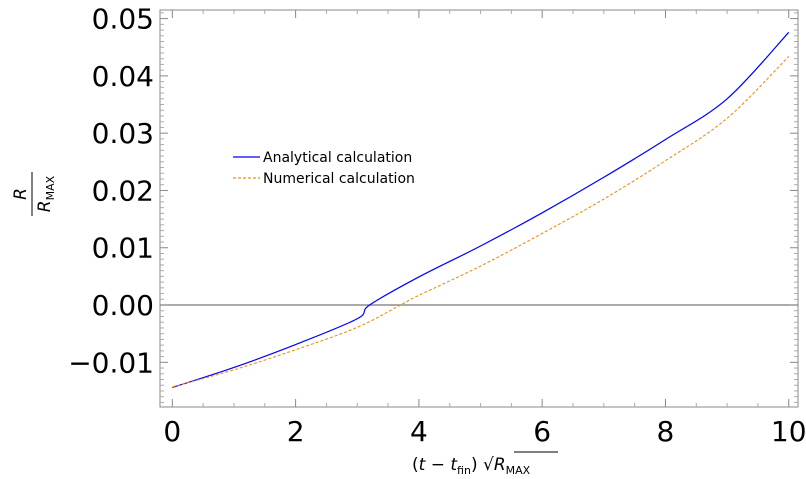 This screenshot has height=479, width=806. I want to click on x-tick-label: 4, so click(419, 431).